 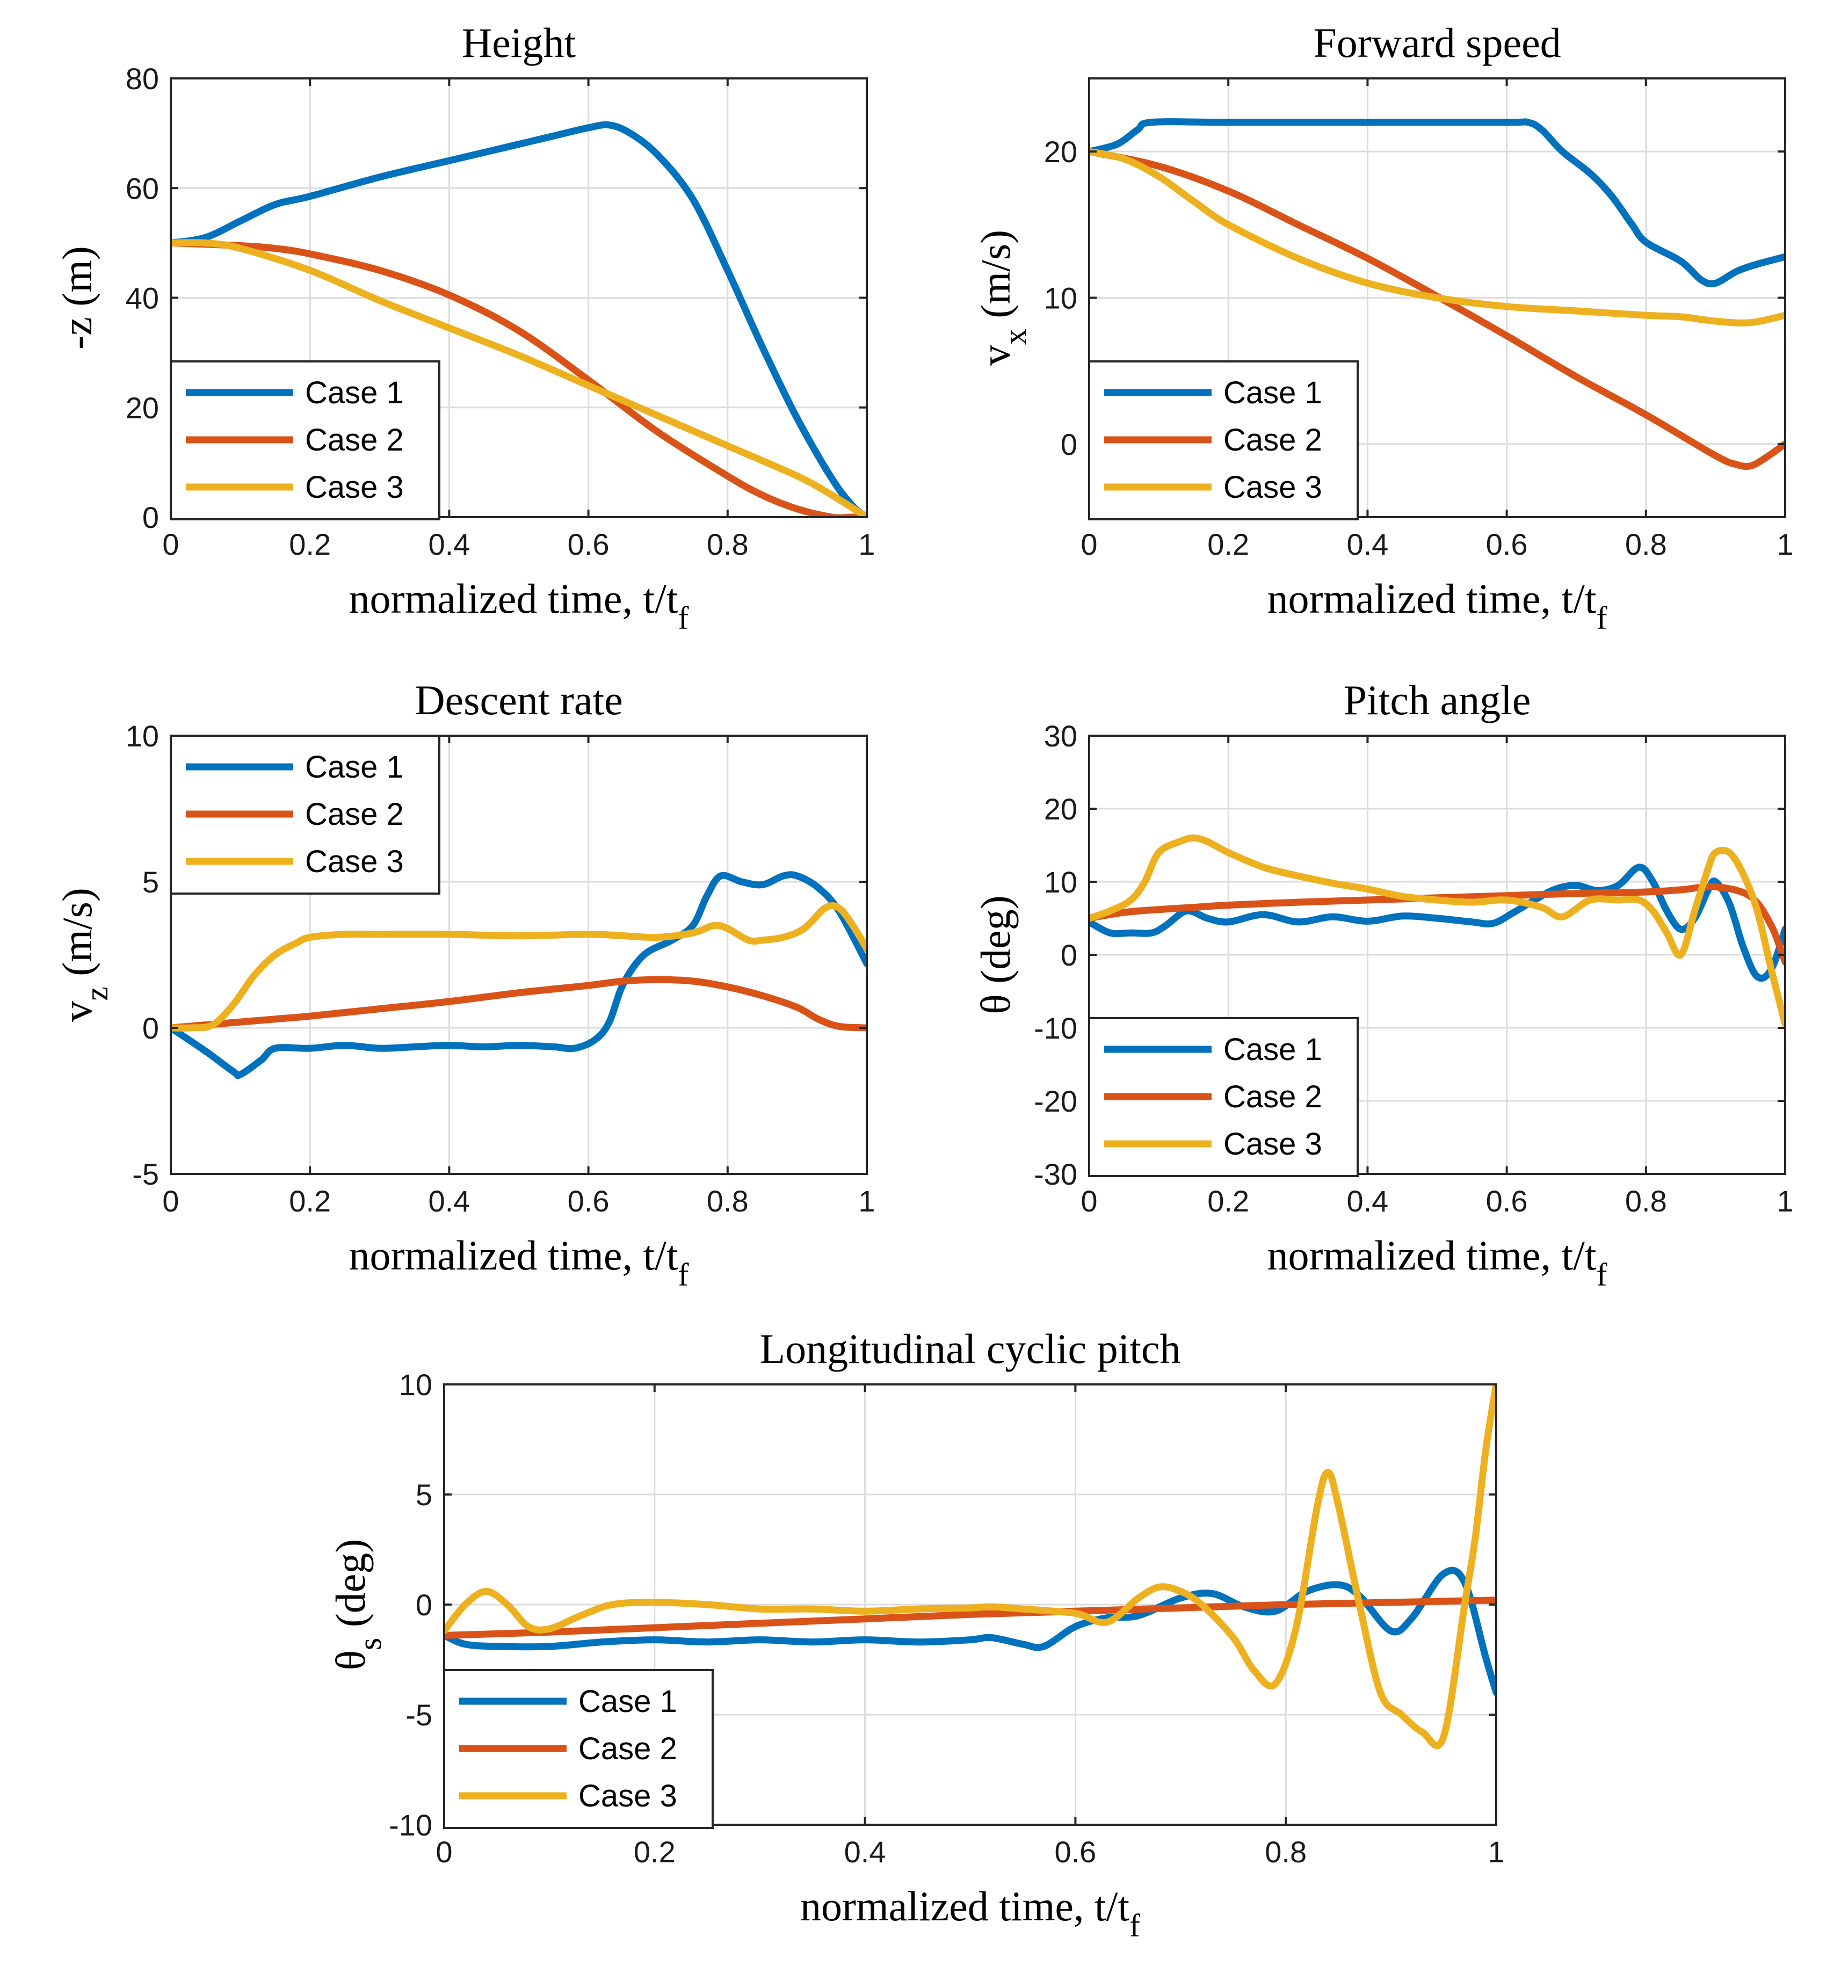 What do you see at coordinates (1438, 700) in the screenshot?
I see `chart-title: Pitch angle` at bounding box center [1438, 700].